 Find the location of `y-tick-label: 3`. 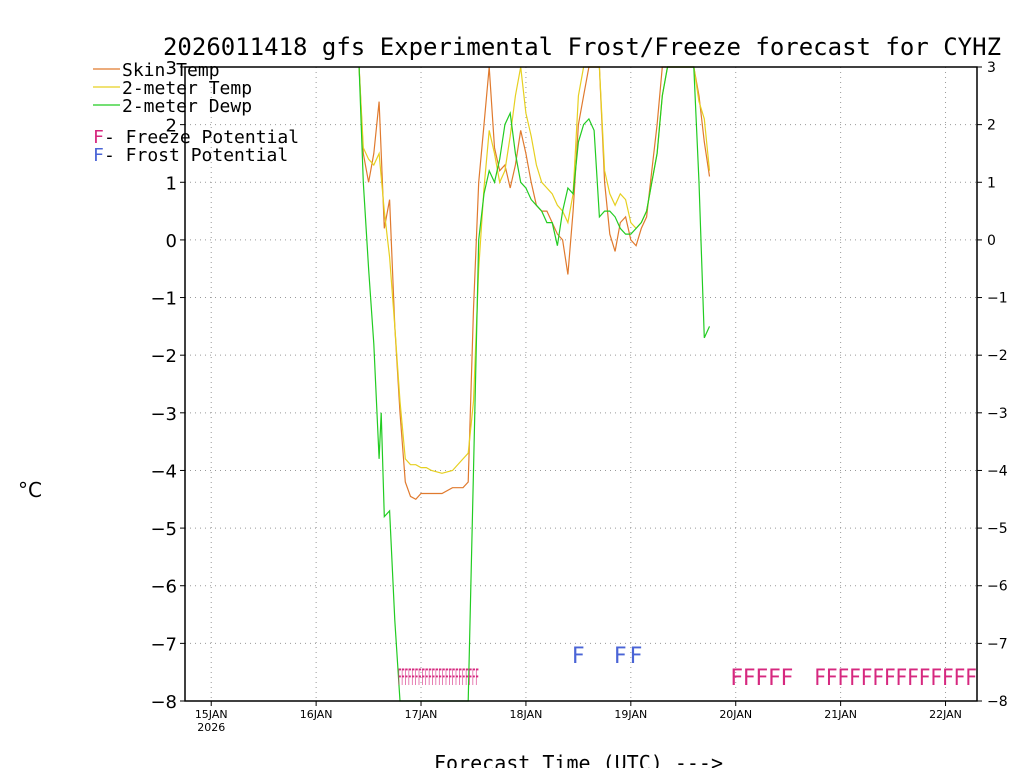

y-tick-label: 3 is located at coordinates (171, 68).